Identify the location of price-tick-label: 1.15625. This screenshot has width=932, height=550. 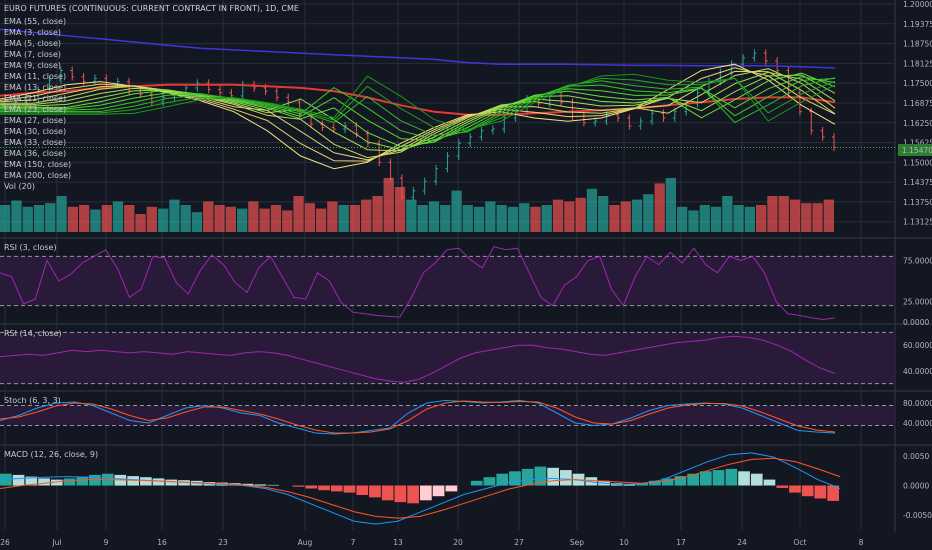
(917, 143).